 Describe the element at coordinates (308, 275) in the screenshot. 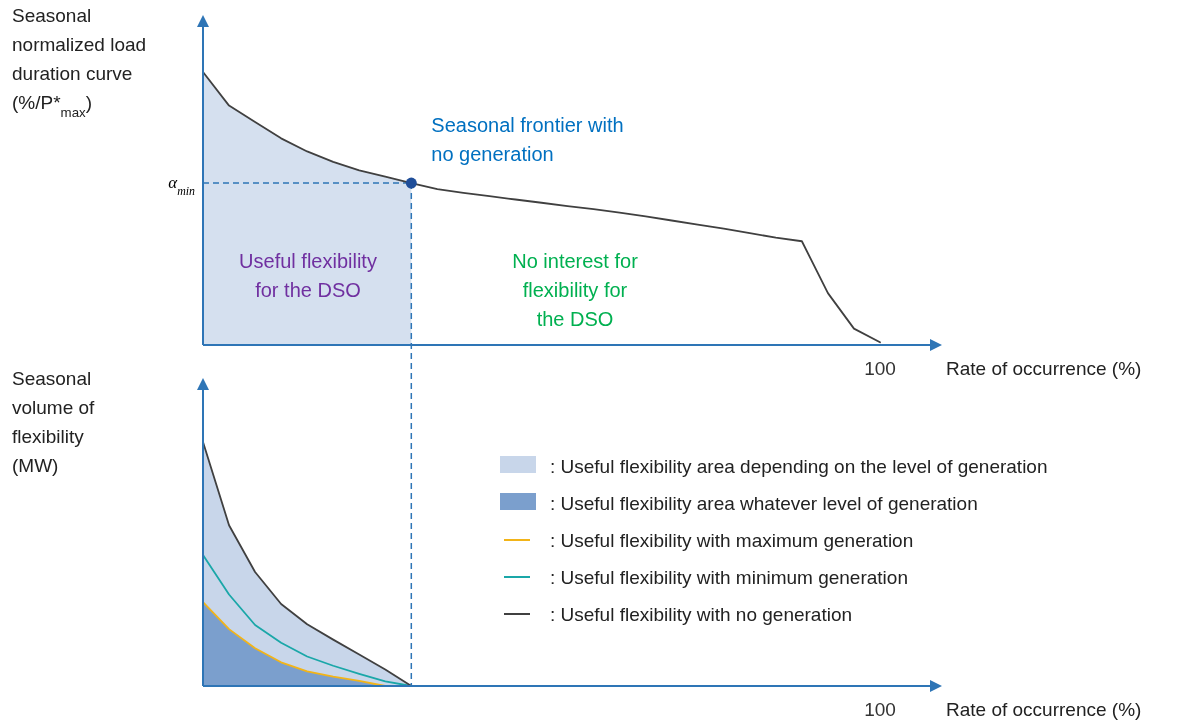

I see `annotation: Useful flexibility for the DSO` at that location.